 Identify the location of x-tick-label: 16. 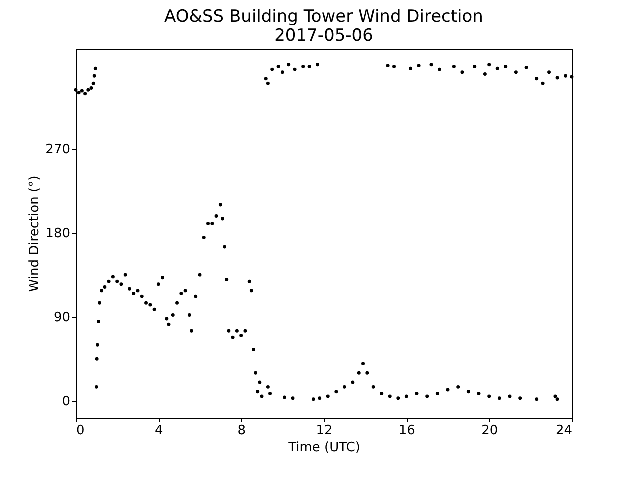
(407, 431).